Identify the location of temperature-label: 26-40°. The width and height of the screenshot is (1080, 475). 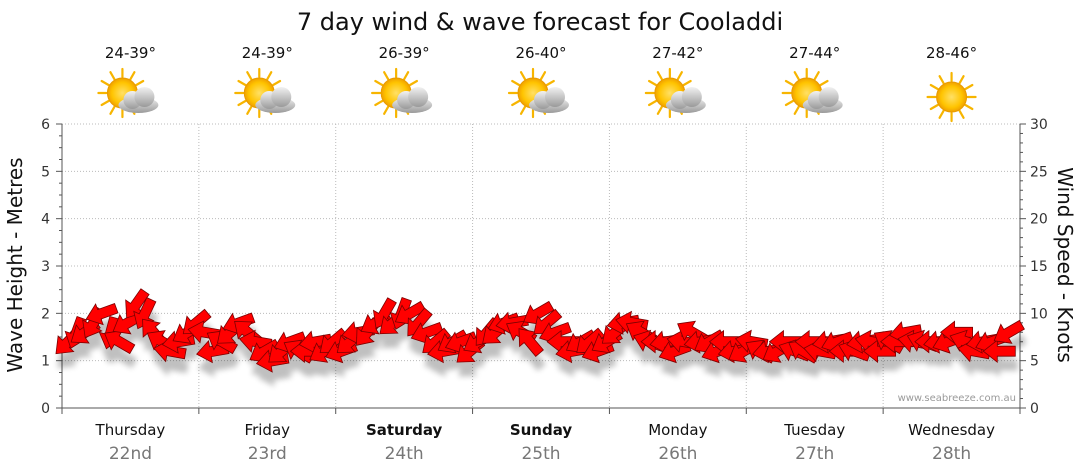
(540, 53).